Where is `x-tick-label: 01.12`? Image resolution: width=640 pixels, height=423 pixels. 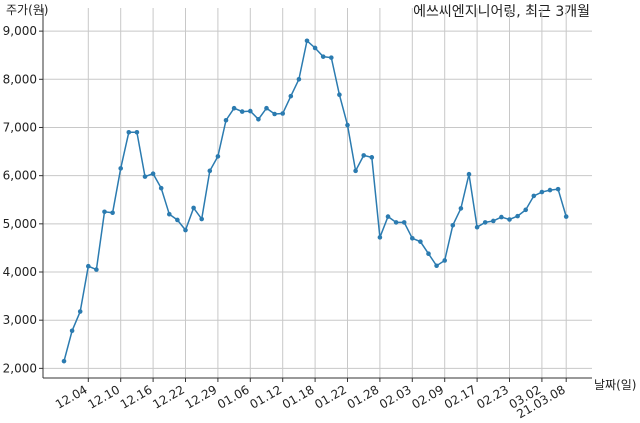
x-tick-label: 01.12 is located at coordinates (265, 396).